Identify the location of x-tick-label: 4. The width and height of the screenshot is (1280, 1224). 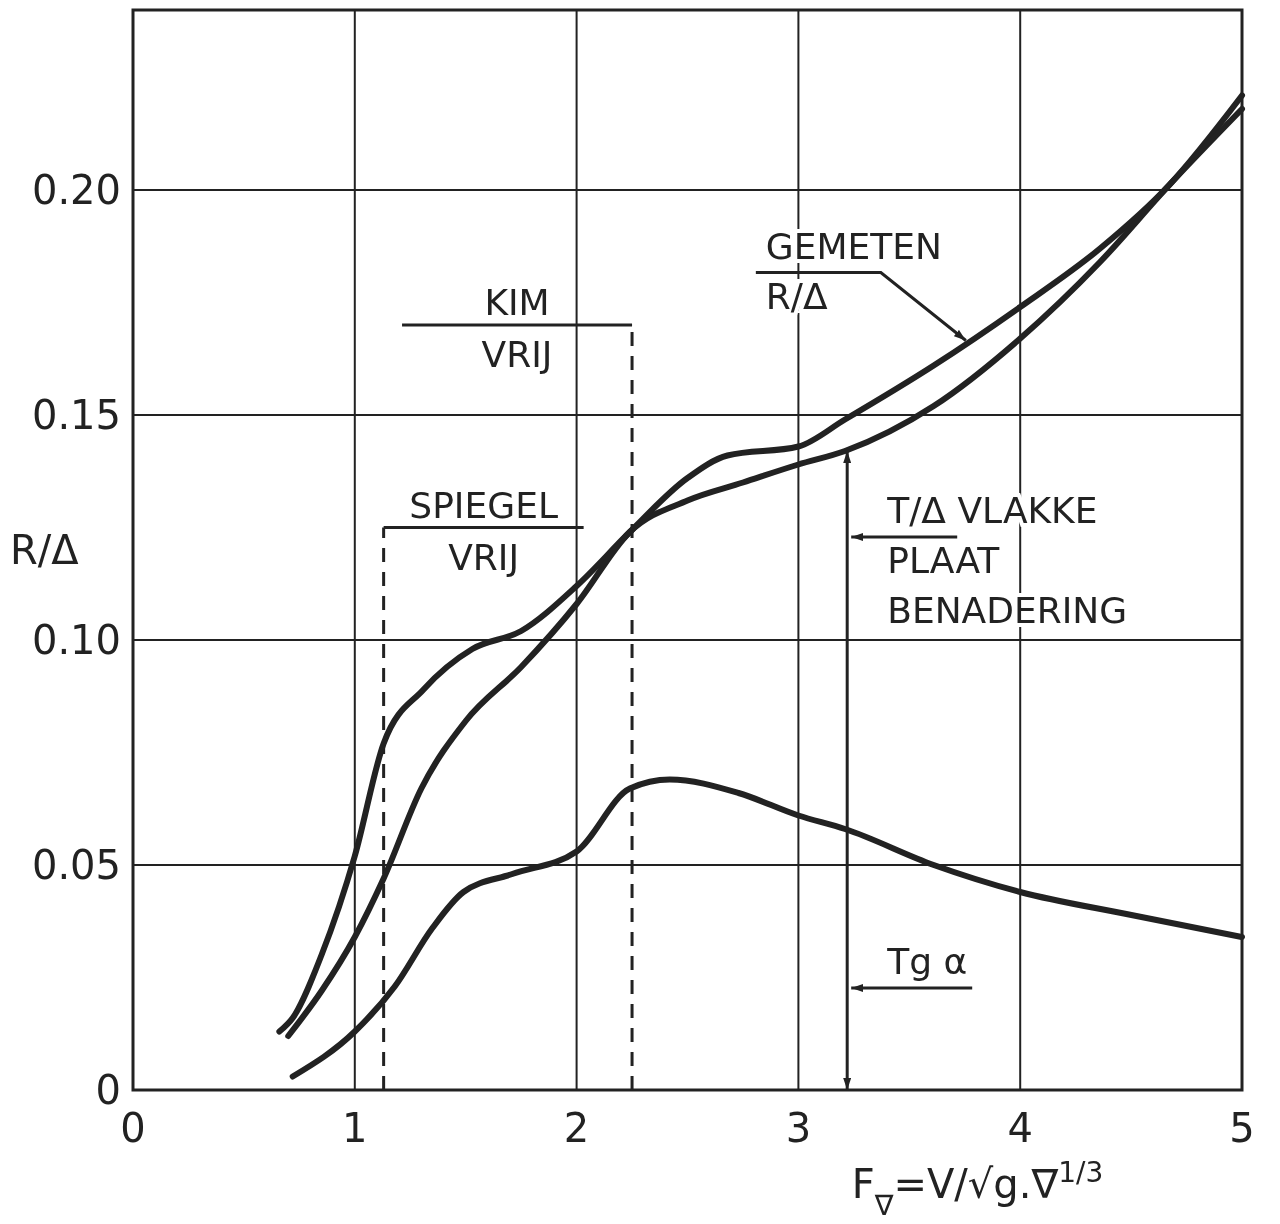
(1020, 1128).